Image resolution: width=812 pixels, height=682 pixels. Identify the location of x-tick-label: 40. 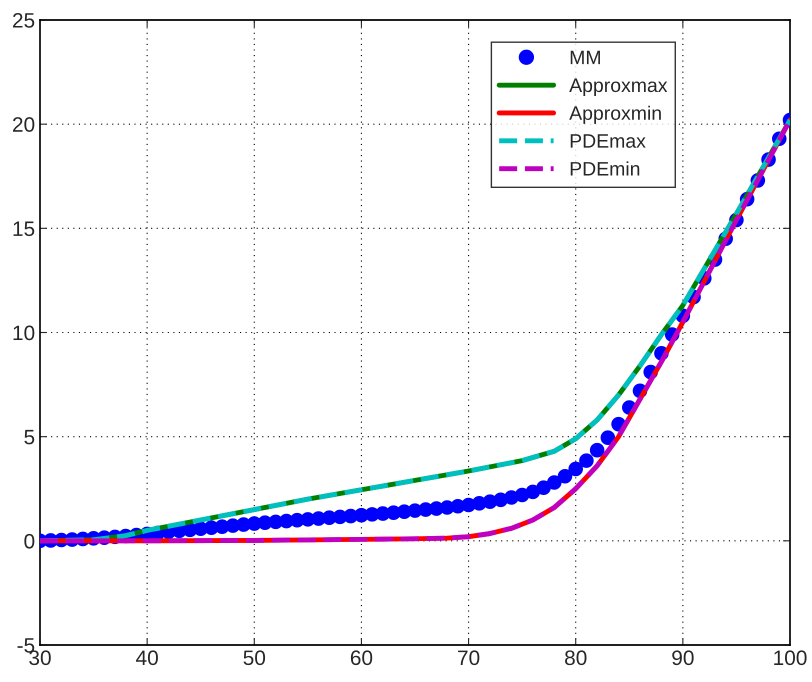
(147, 658).